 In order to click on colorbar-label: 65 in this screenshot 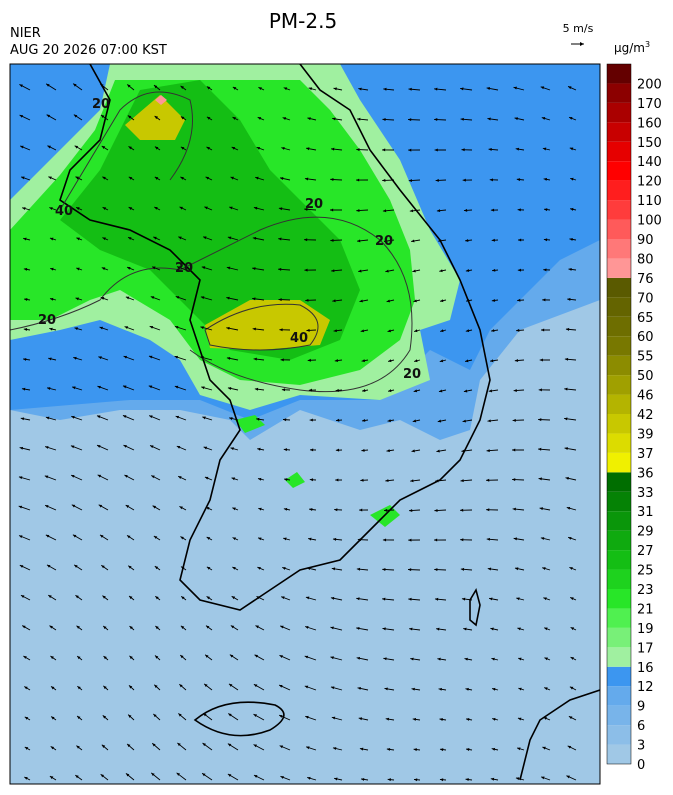, I will do `click(645, 318)`.